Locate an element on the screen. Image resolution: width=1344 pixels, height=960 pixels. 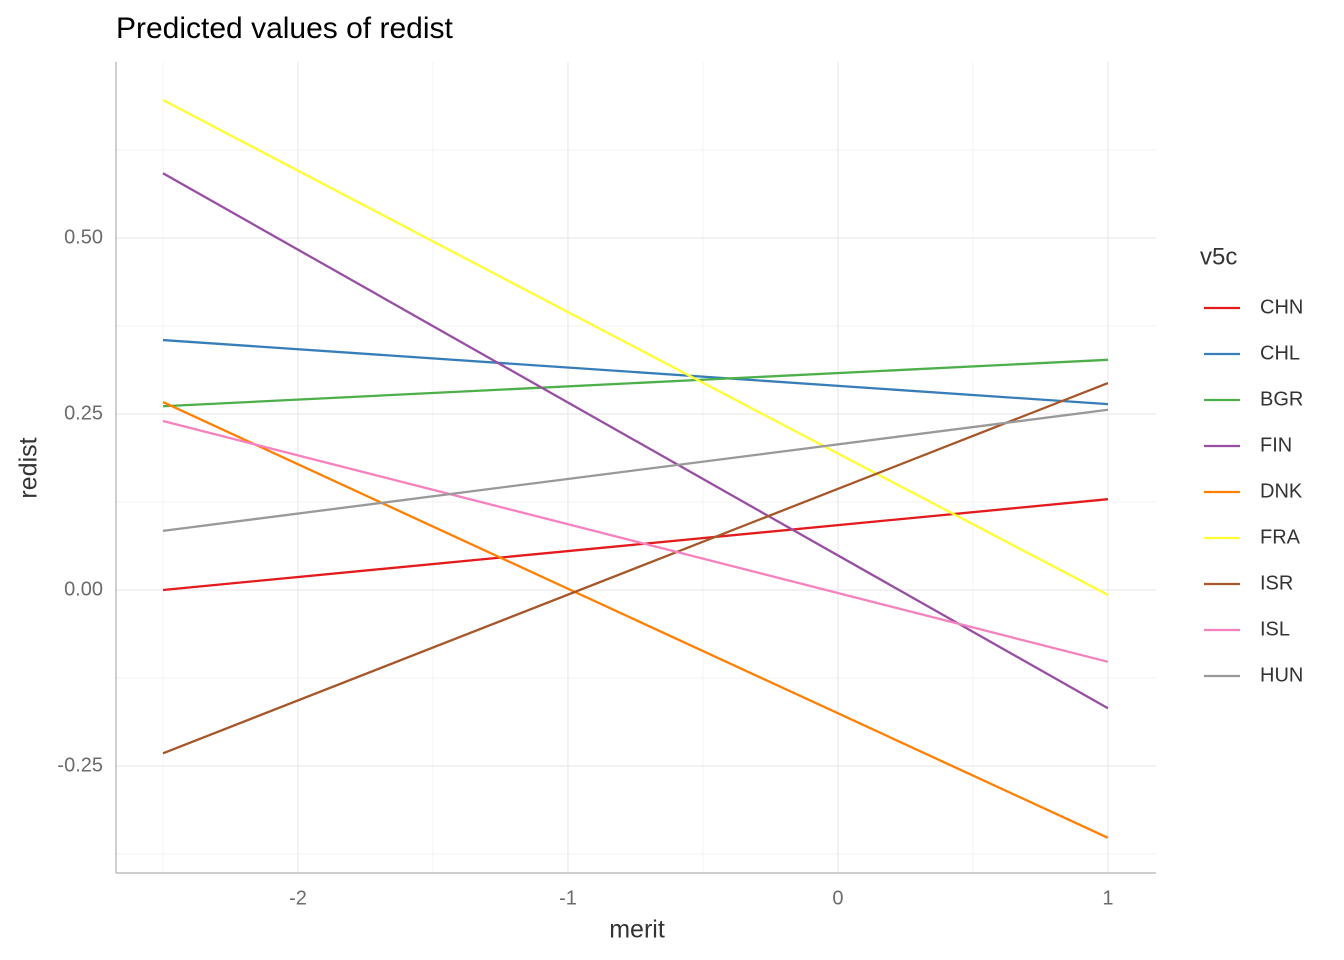
legend-label: FIN is located at coordinates (1276, 445).